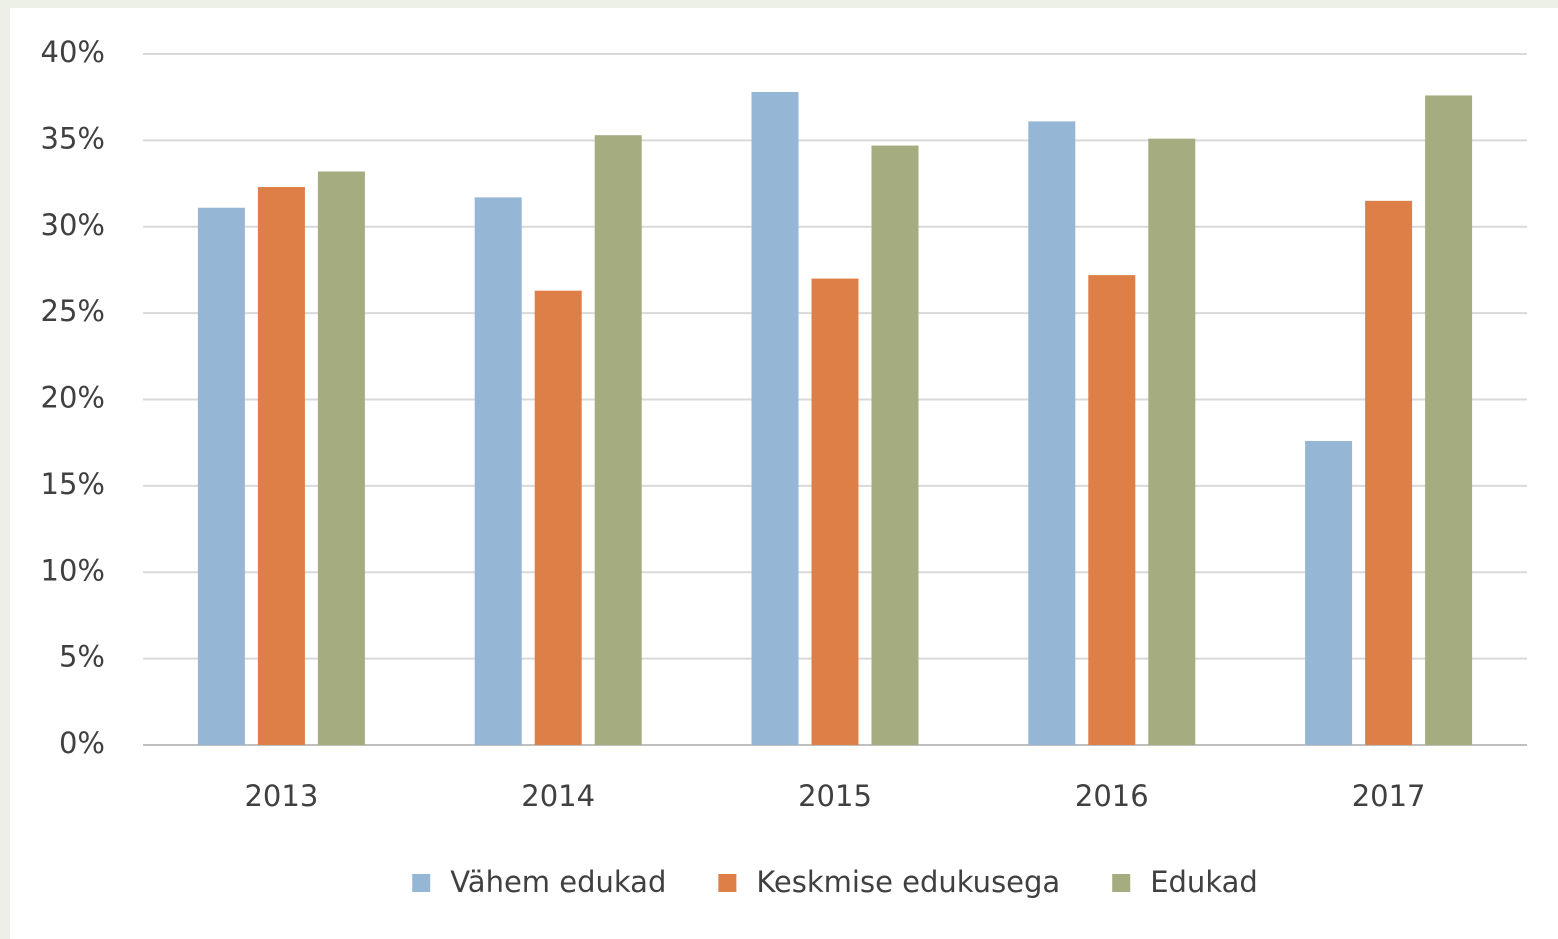 Image resolution: width=1558 pixels, height=939 pixels. I want to click on x-tick-label: 2016, so click(1112, 796).